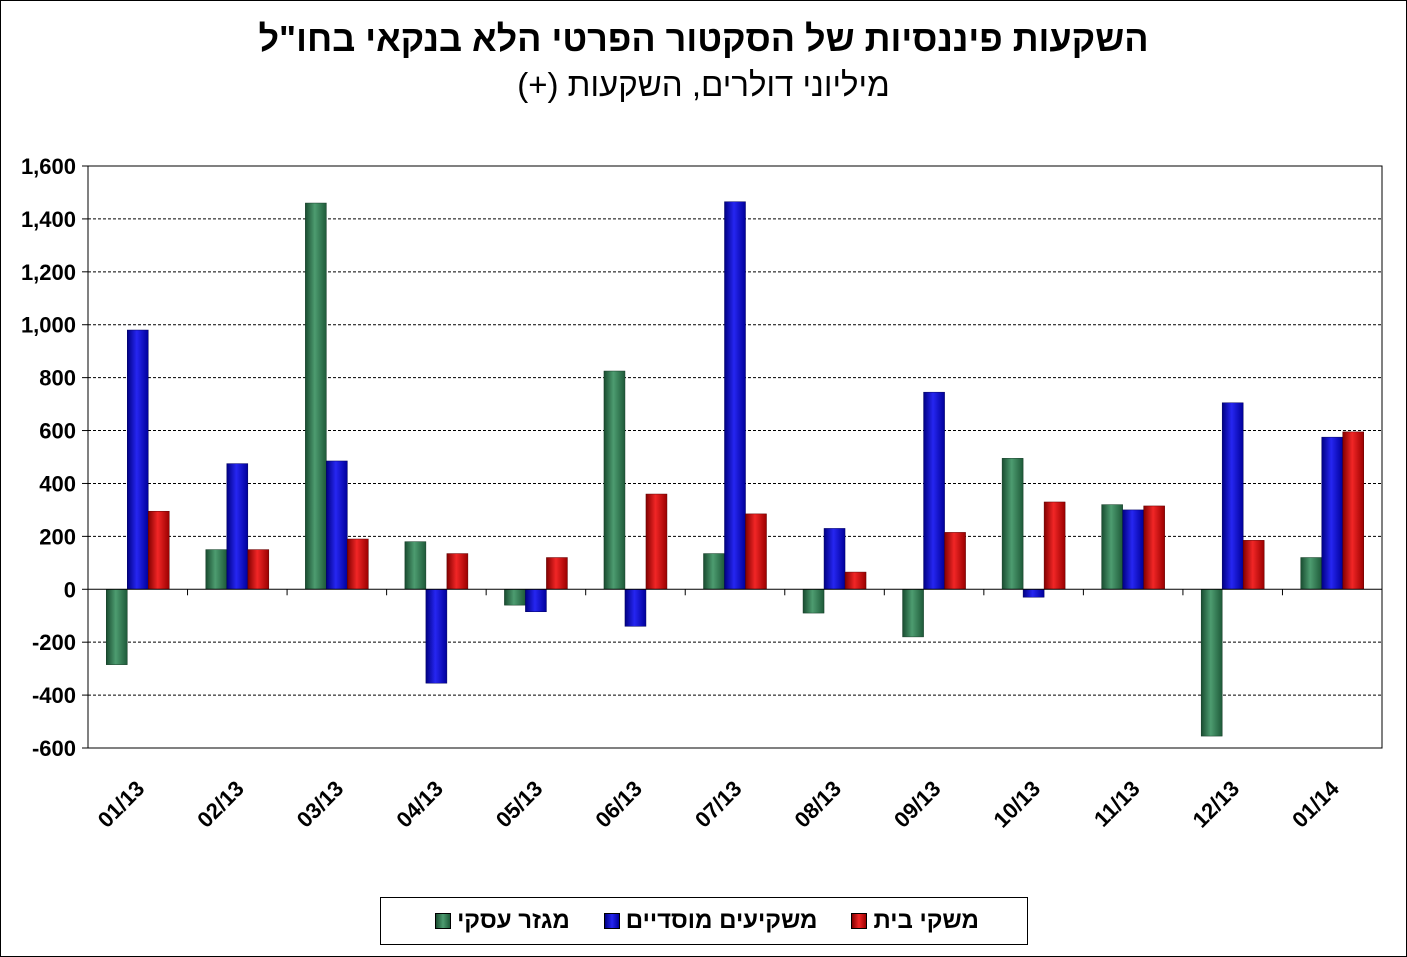 The height and width of the screenshot is (957, 1407). I want to click on x-tick-label: 11/13, so click(1117, 804).